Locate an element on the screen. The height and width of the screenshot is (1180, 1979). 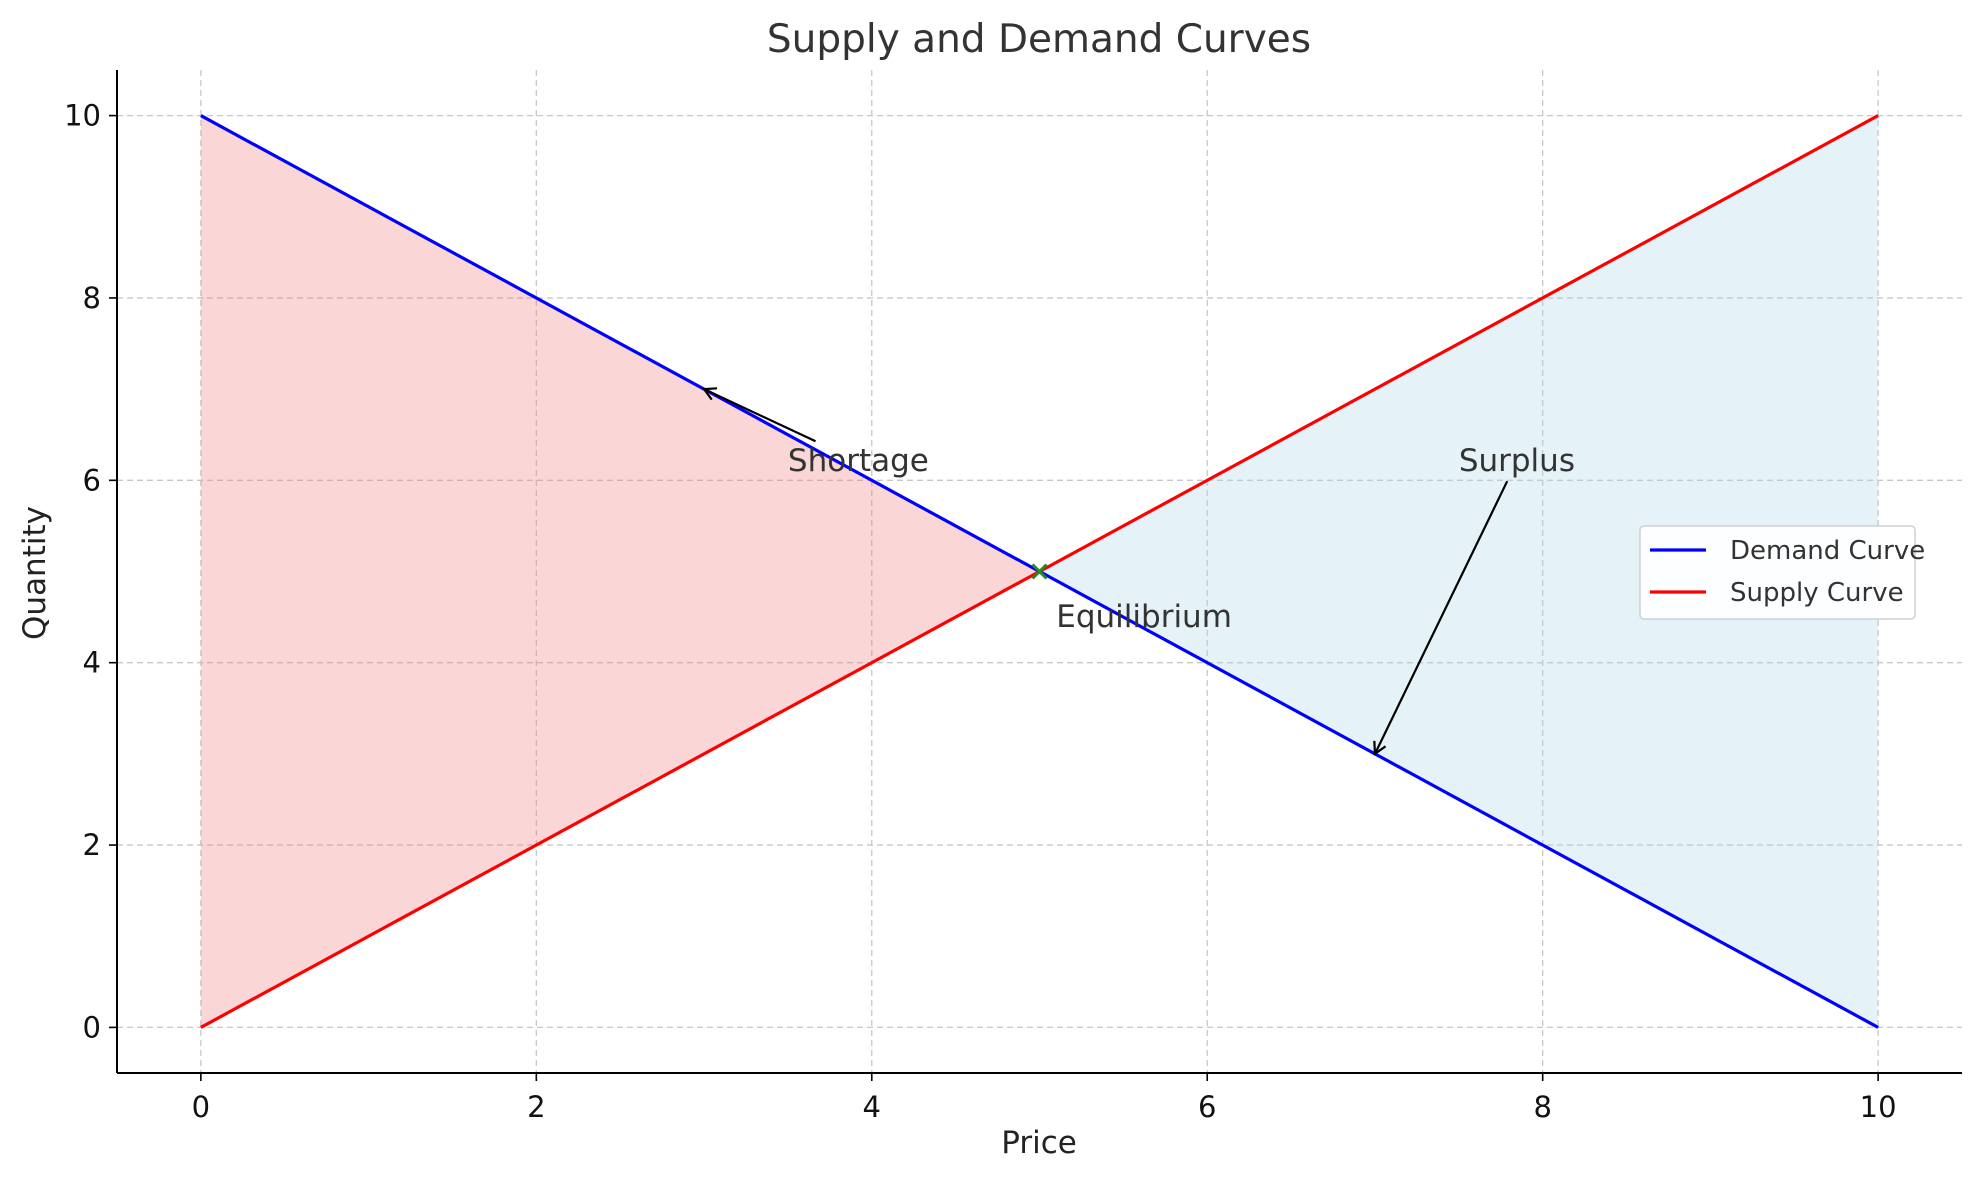
annotations: Equilibrium Shortage Surplus is located at coordinates (1138, 571).